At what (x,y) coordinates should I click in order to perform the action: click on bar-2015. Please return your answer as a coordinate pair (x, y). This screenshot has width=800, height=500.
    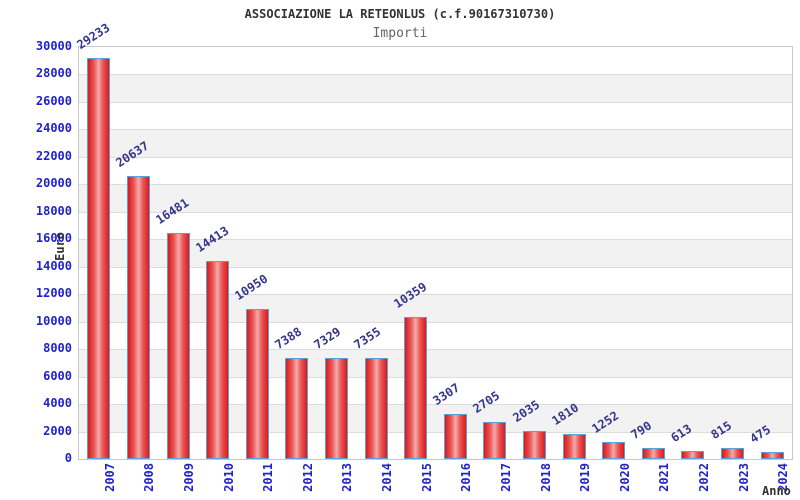
    Looking at the image, I should click on (416, 387).